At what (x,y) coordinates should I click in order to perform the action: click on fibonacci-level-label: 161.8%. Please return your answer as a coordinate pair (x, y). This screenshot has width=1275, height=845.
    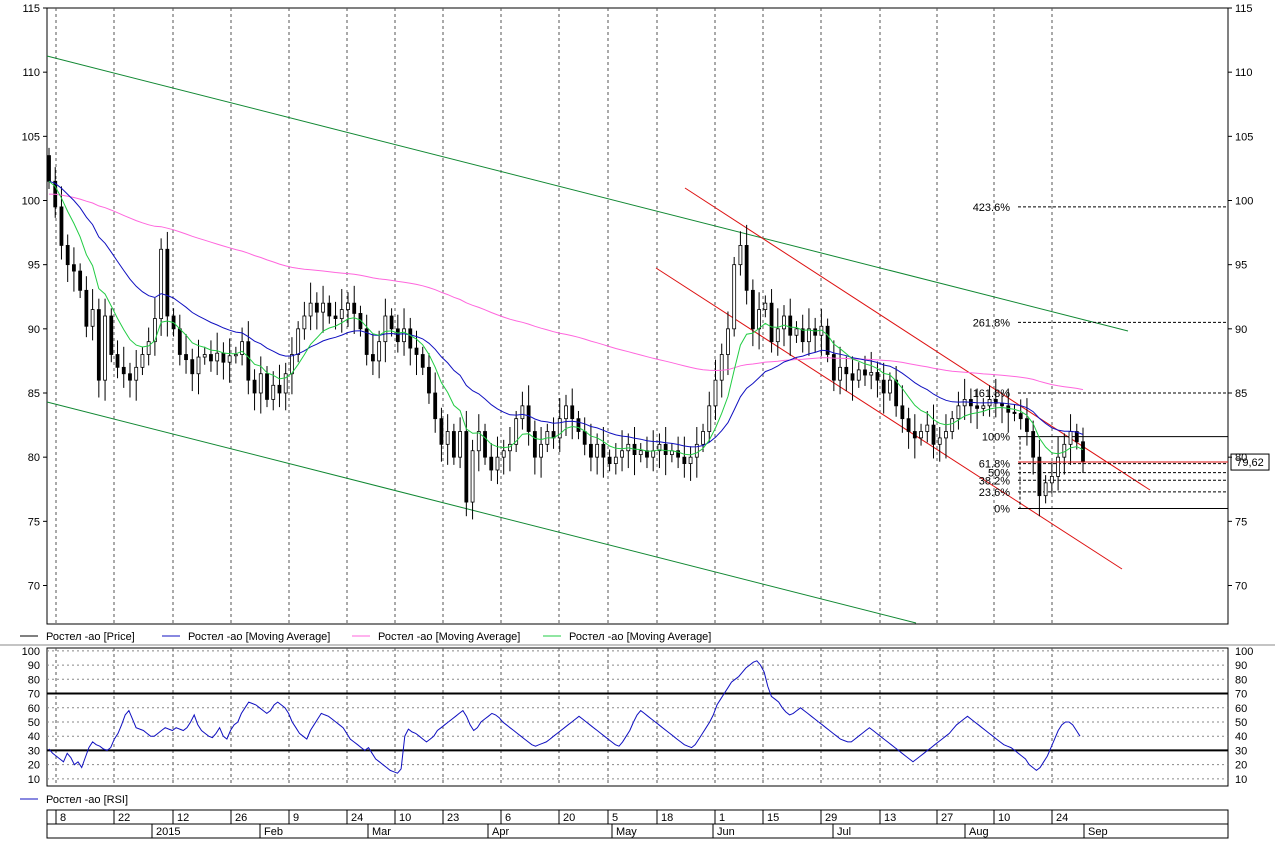
    Looking at the image, I should click on (992, 394).